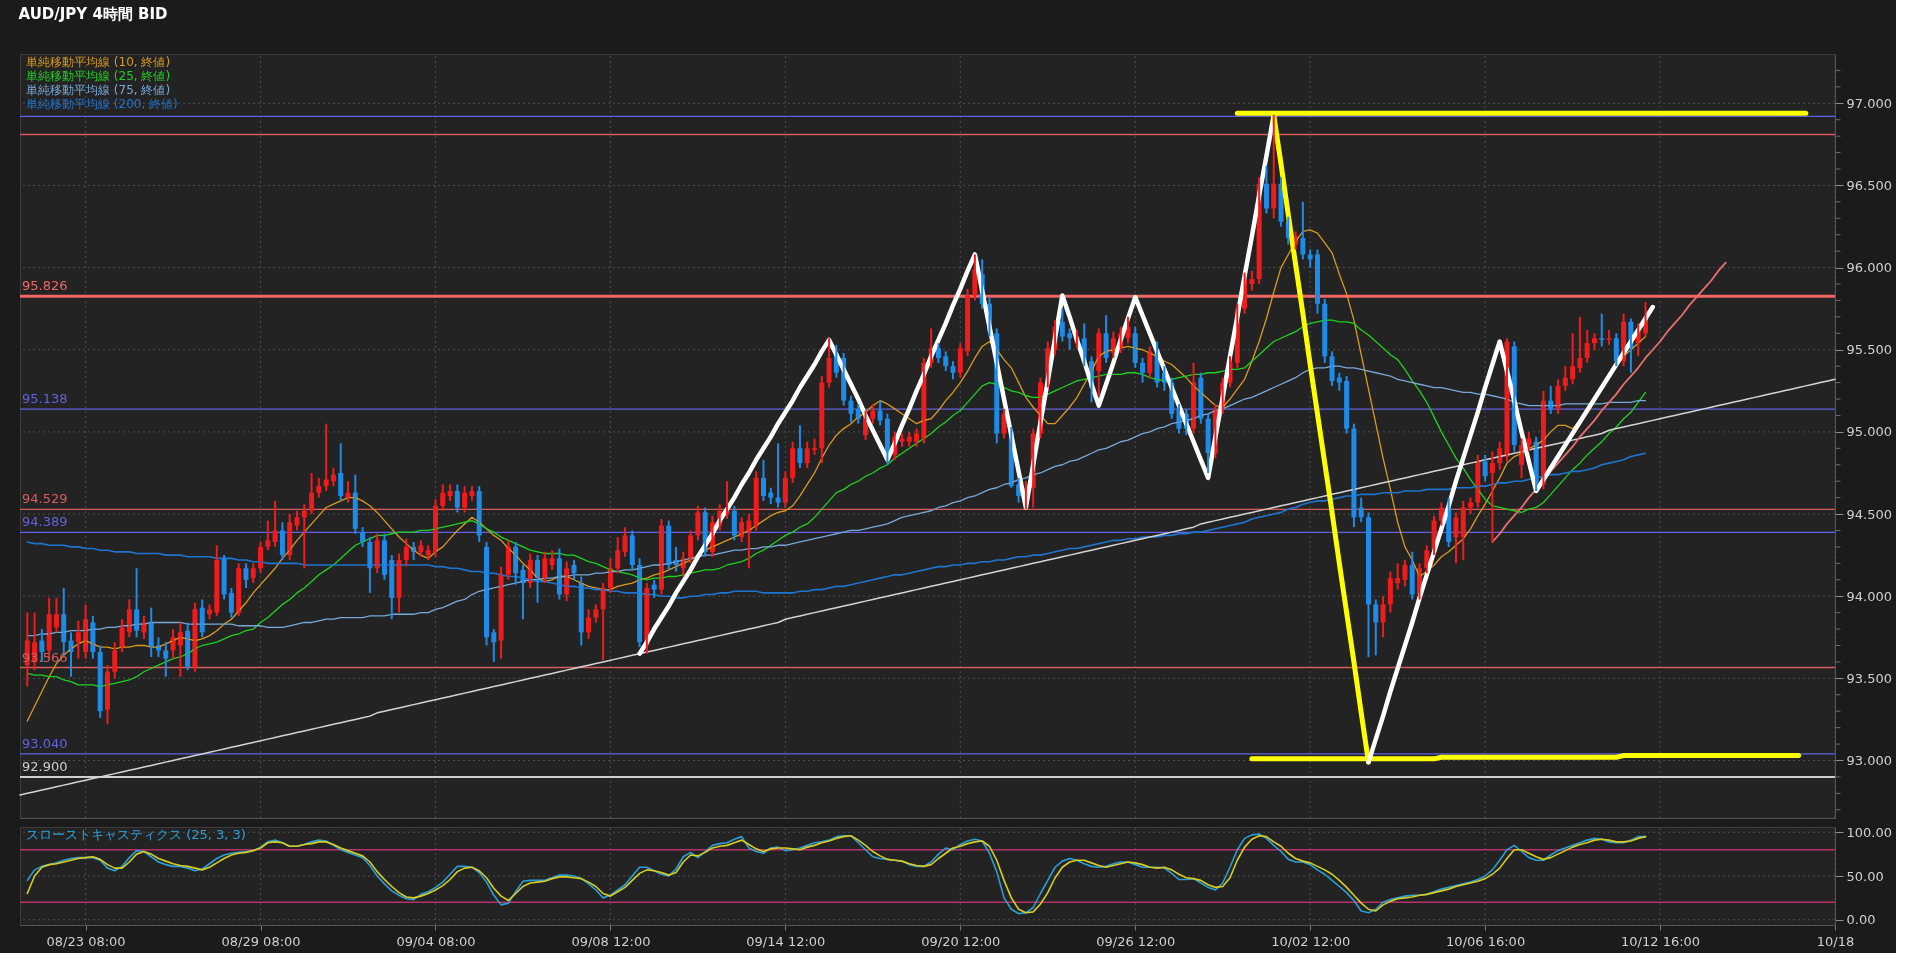  What do you see at coordinates (786, 941) in the screenshot?
I see `x-tick-label: 09/14 12:00` at bounding box center [786, 941].